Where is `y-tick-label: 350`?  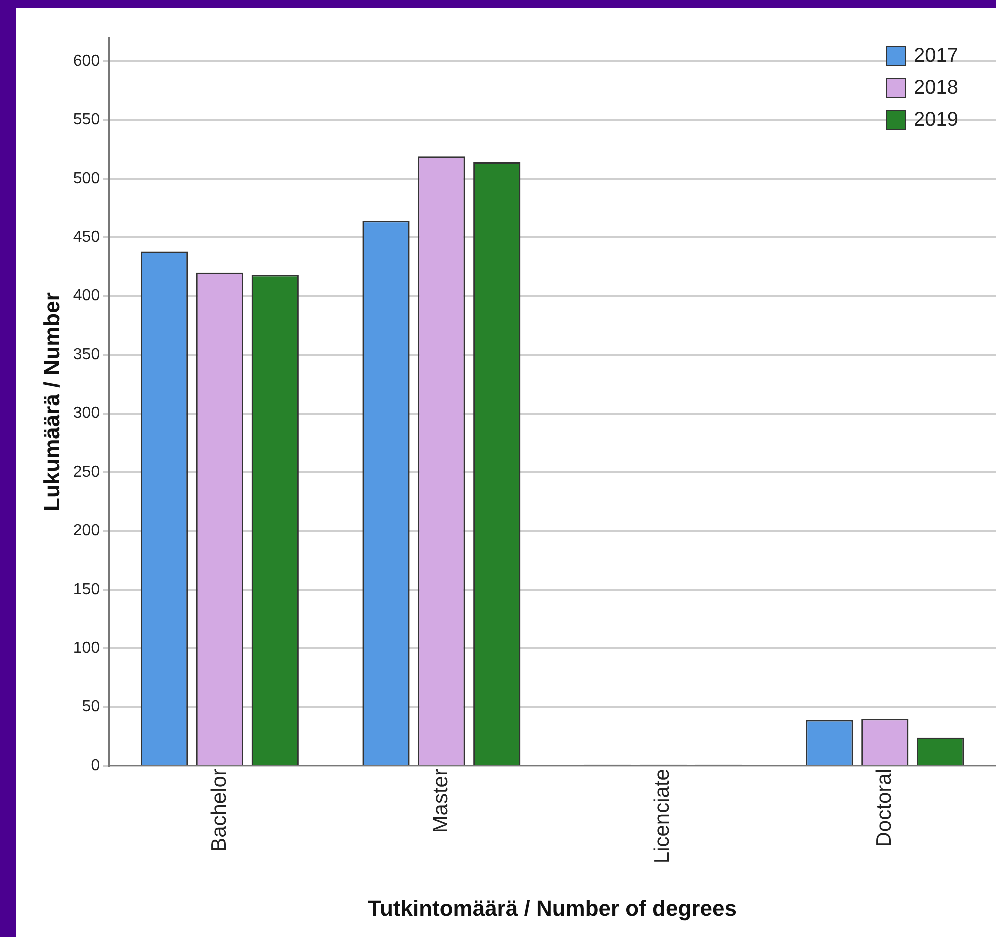
y-tick-label: 350 is located at coordinates (86, 355).